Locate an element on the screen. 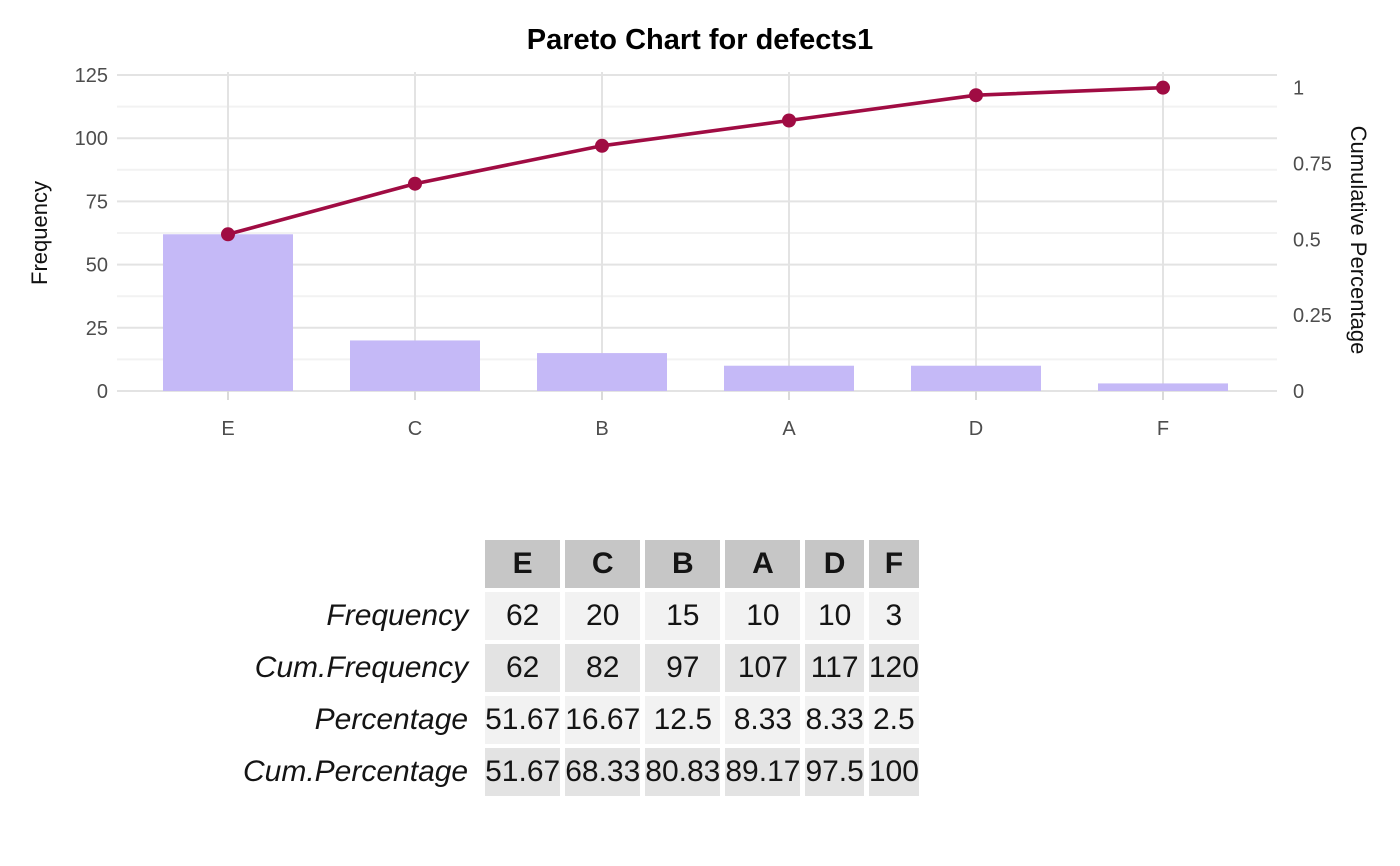 The image size is (1400, 866). y-left-tick-label: 75 is located at coordinates (97, 202).